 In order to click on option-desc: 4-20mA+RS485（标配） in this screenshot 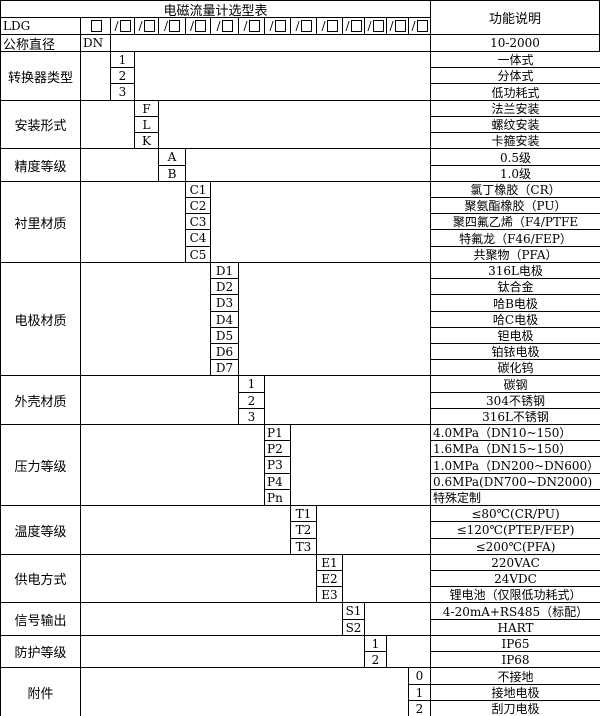, I will do `click(515, 611)`.